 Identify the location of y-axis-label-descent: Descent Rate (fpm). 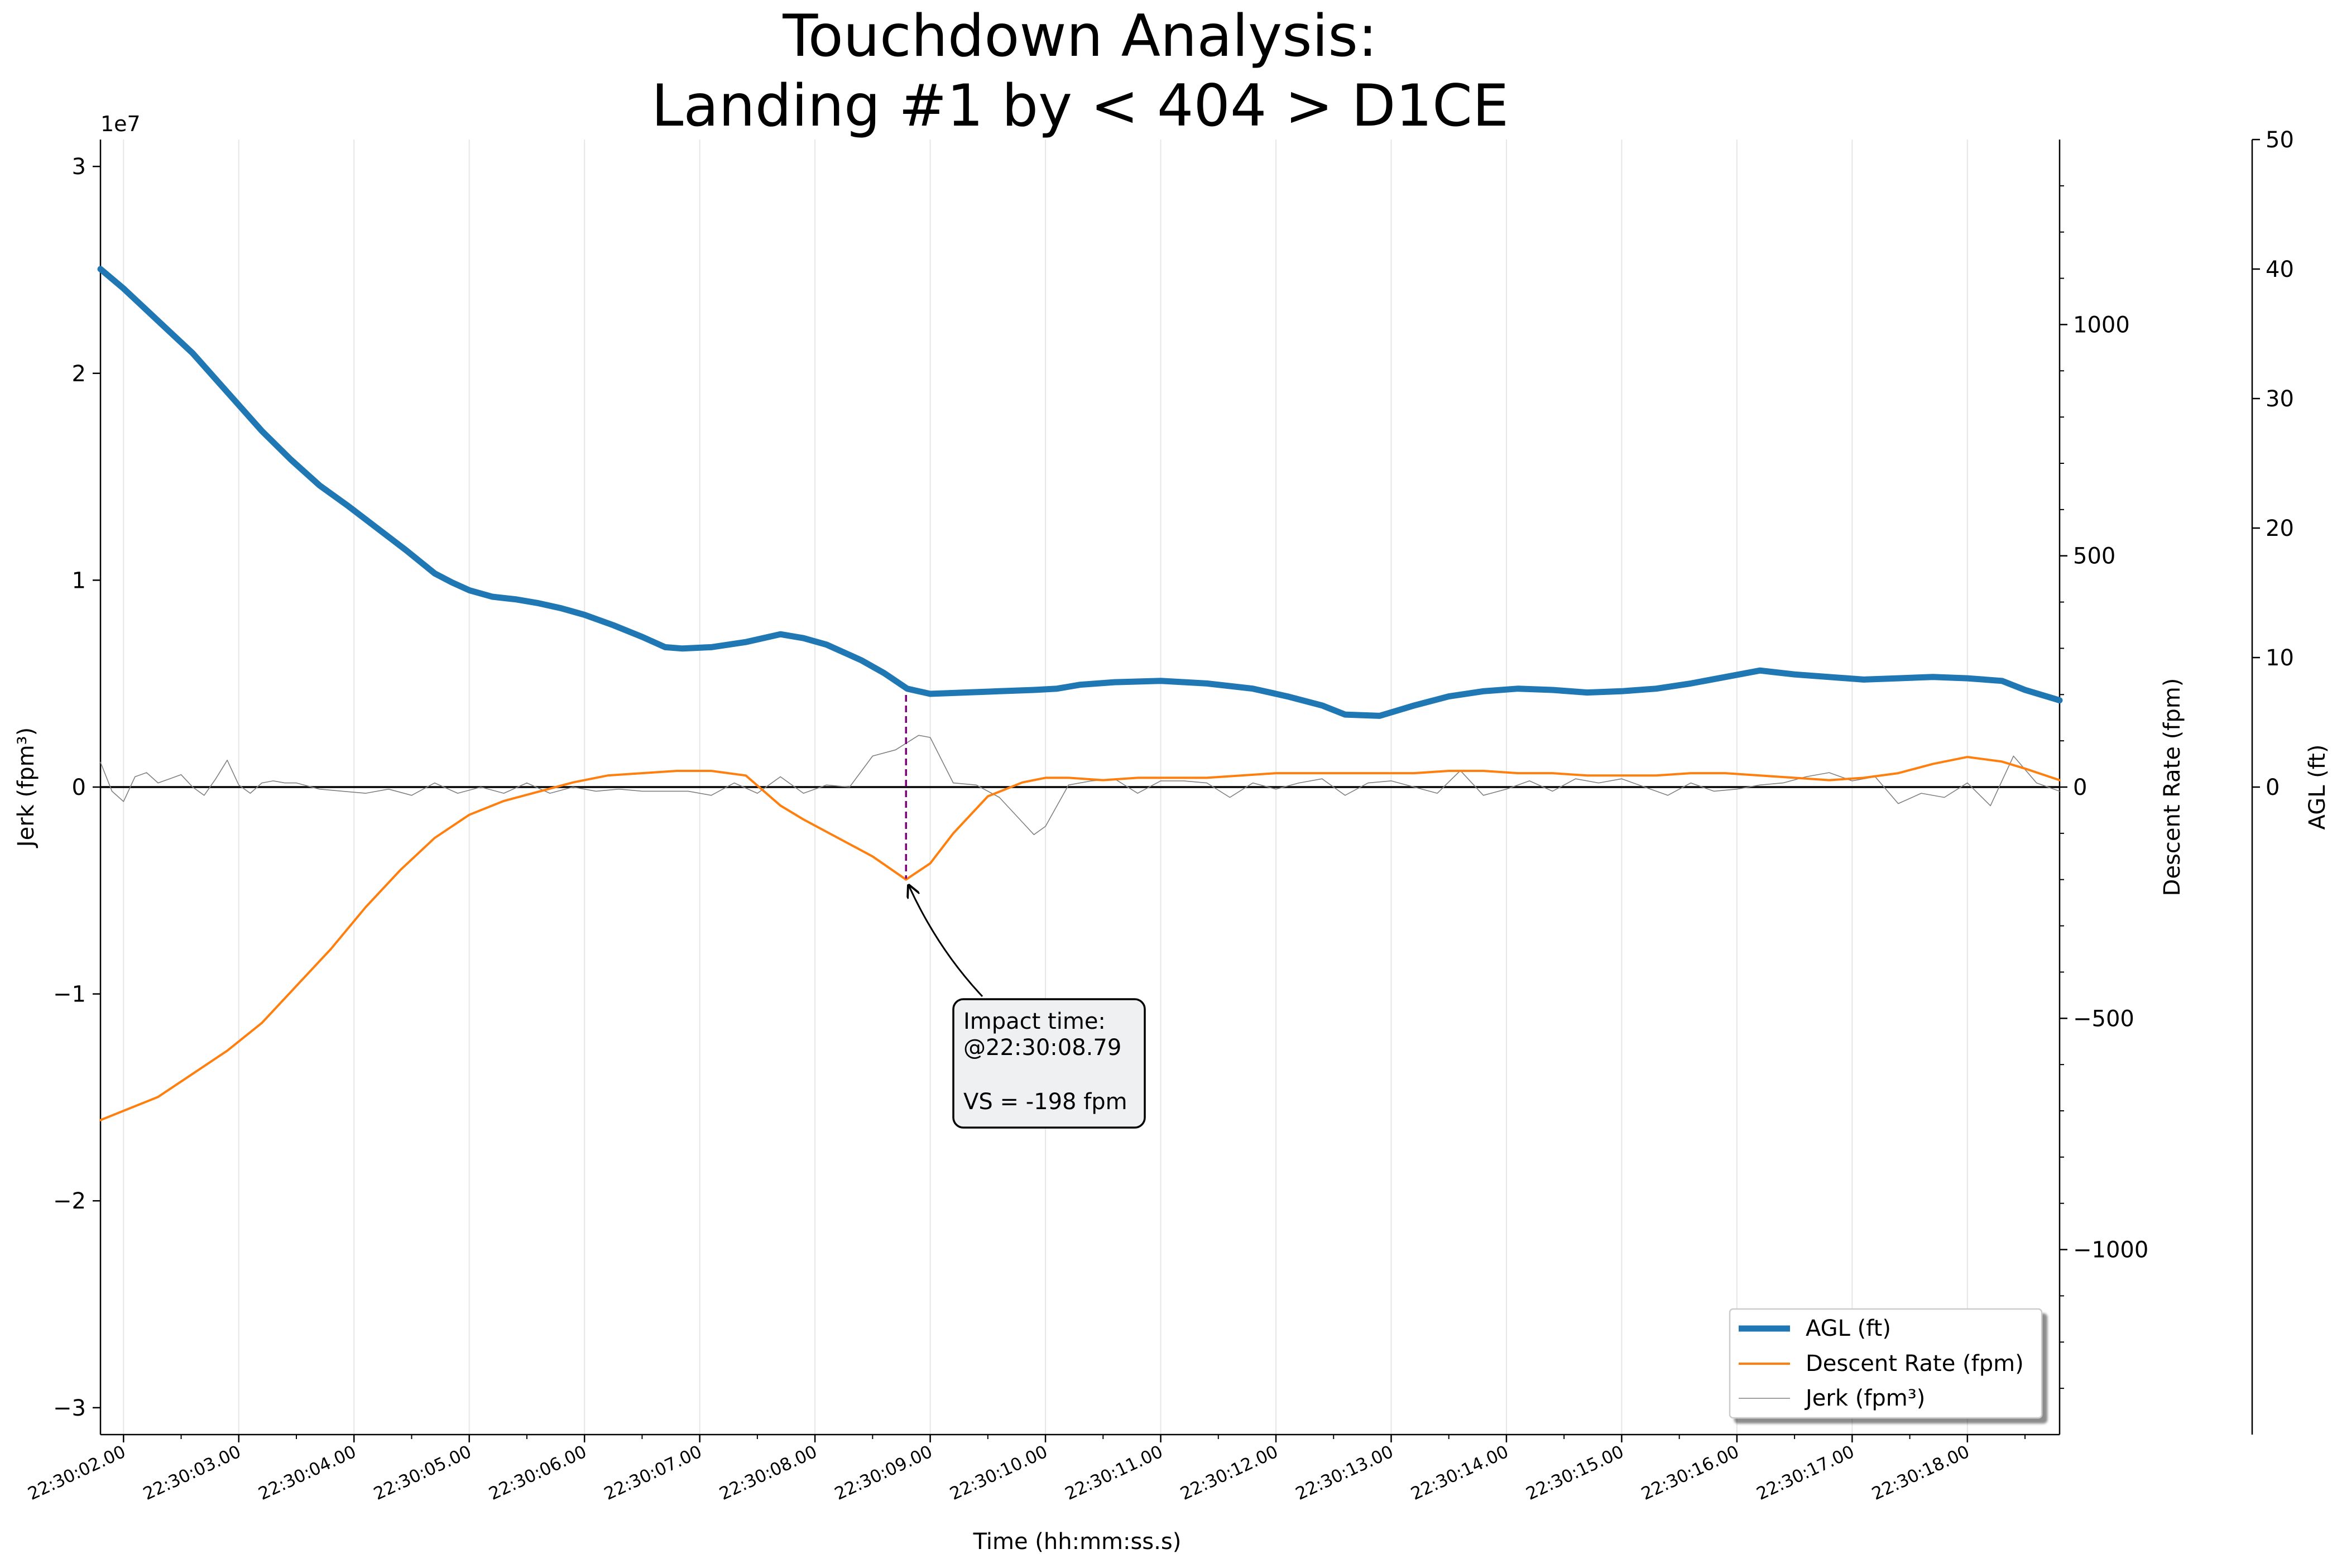
(2172, 787).